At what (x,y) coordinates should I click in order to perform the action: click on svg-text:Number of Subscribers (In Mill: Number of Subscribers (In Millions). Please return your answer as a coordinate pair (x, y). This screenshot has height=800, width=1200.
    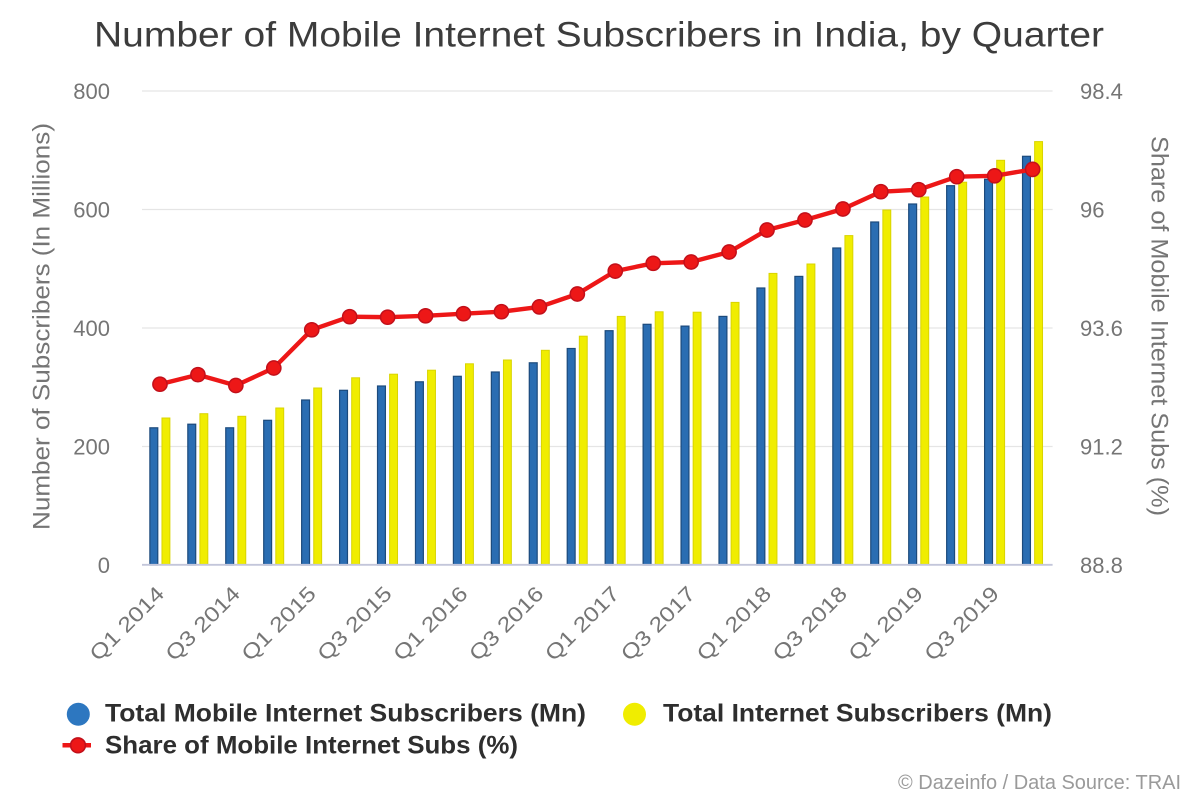
    Looking at the image, I should click on (42, 326).